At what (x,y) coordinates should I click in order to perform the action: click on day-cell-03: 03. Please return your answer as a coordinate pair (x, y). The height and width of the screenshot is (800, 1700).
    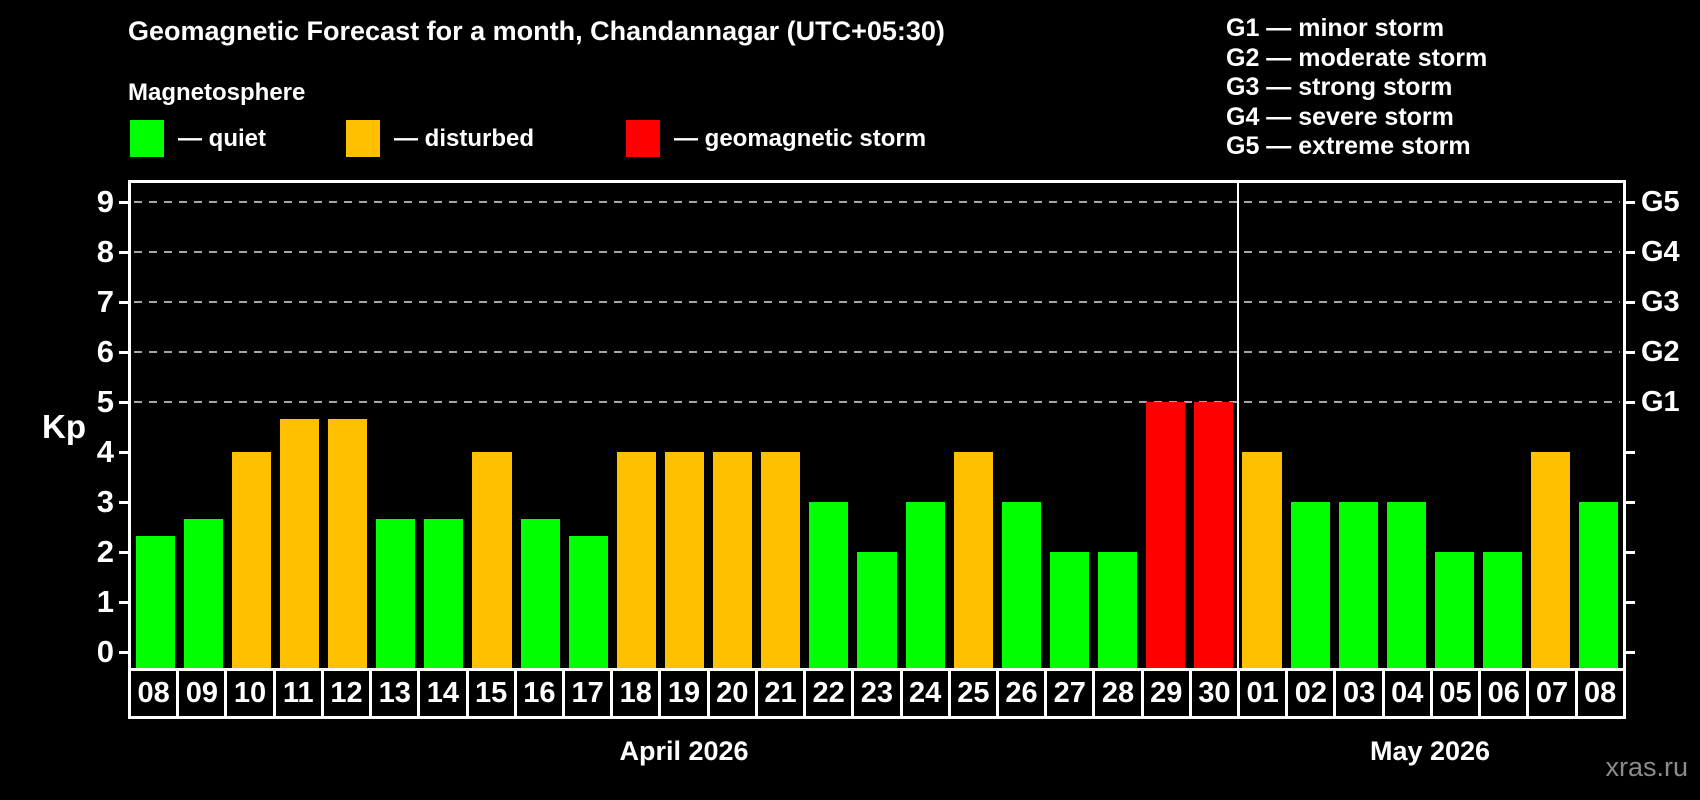
    Looking at the image, I should click on (1360, 693).